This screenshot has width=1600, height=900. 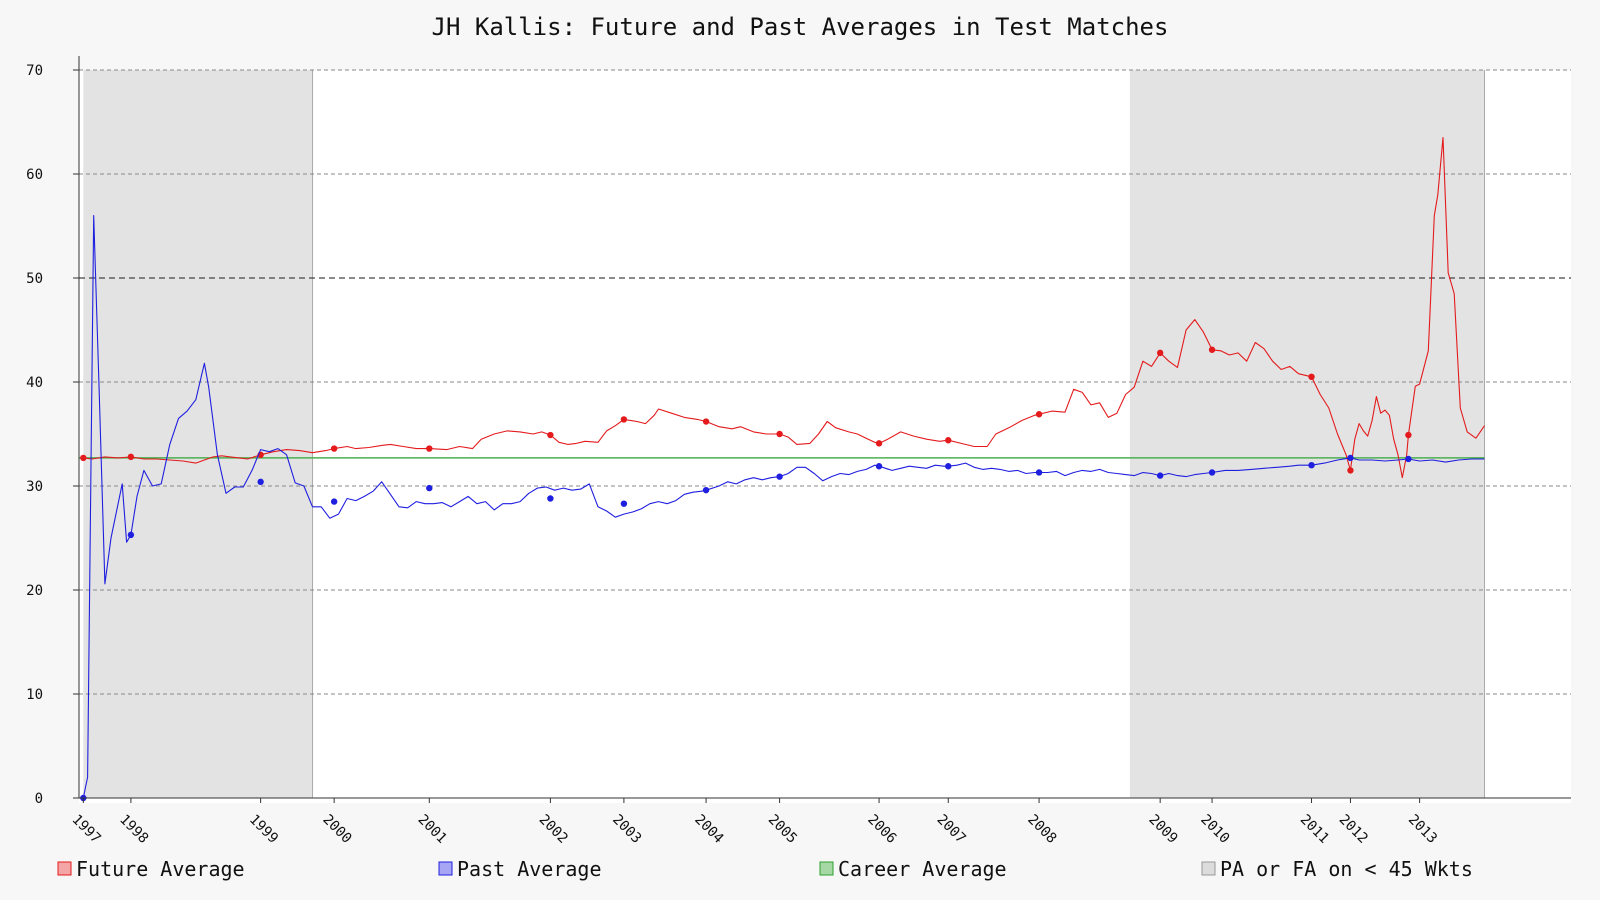 I want to click on y-tick-label: 0, so click(x=39, y=799).